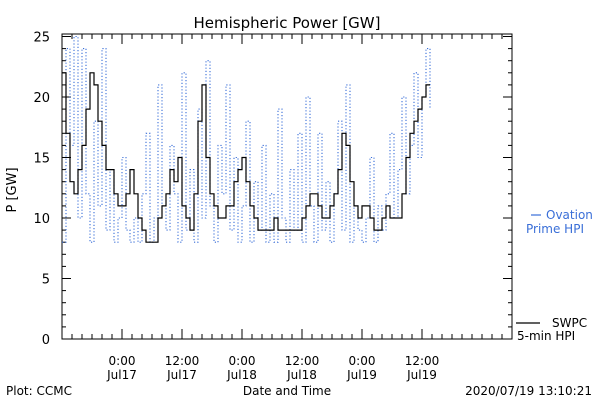  What do you see at coordinates (39, 391) in the screenshot?
I see `plot-credit: Plot: CCMC` at bounding box center [39, 391].